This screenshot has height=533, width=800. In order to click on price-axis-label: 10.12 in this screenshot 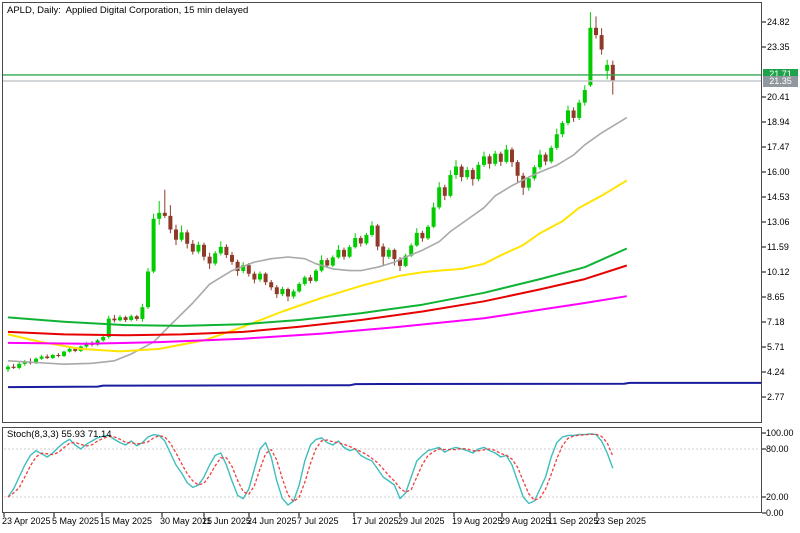, I will do `click(778, 272)`.